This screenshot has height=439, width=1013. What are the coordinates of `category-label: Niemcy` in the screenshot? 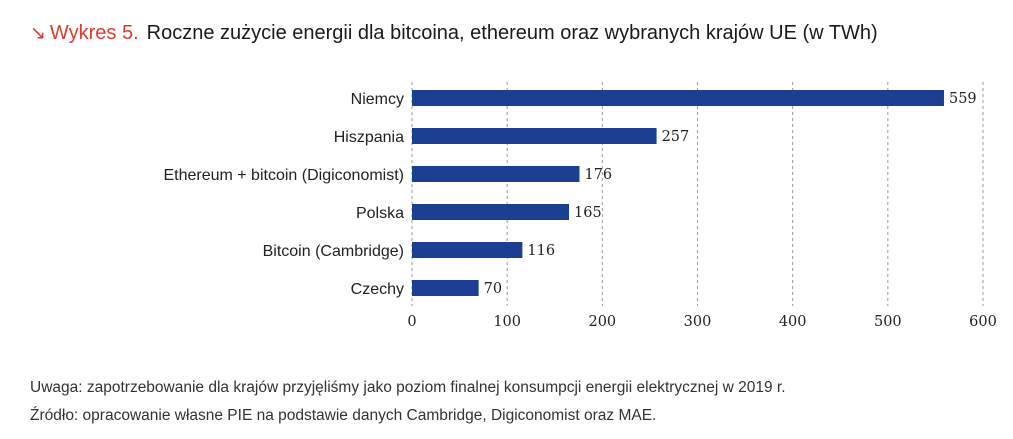 It's located at (377, 99).